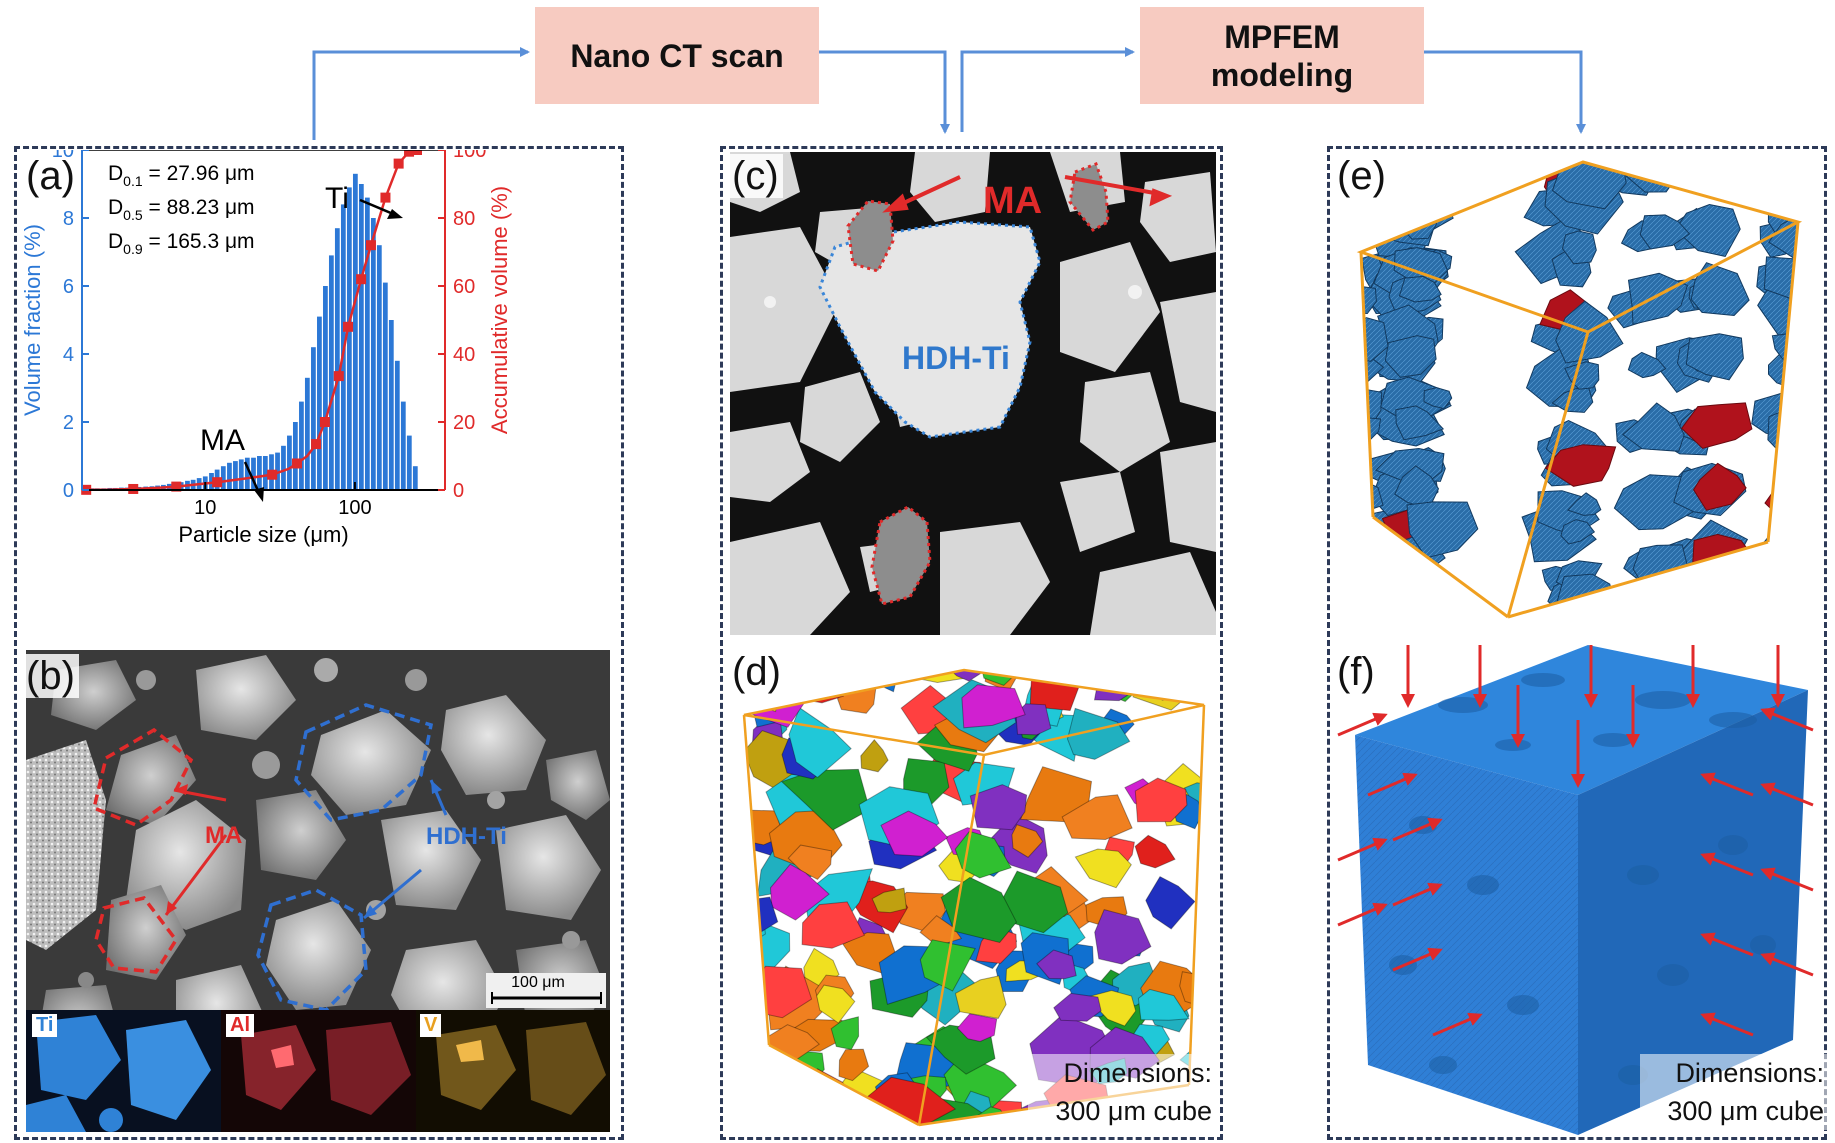  I want to click on annotation-ma: MA, so click(222, 440).